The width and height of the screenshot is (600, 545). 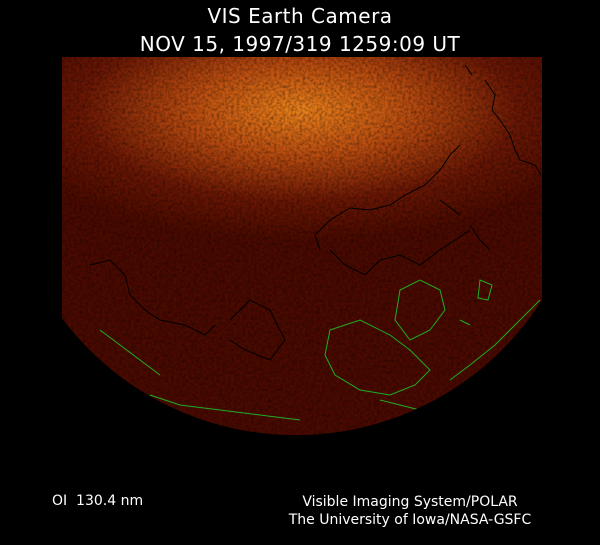 I want to click on image-title: VIS Earth Camera, so click(x=300, y=16).